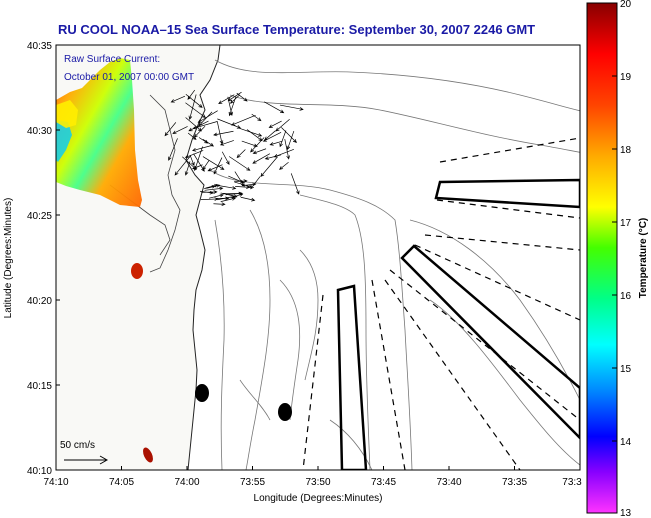 Image resolution: width=651 pixels, height=518 pixels. Describe the element at coordinates (252, 482) in the screenshot. I see `x-tick-label: 73:55` at that location.